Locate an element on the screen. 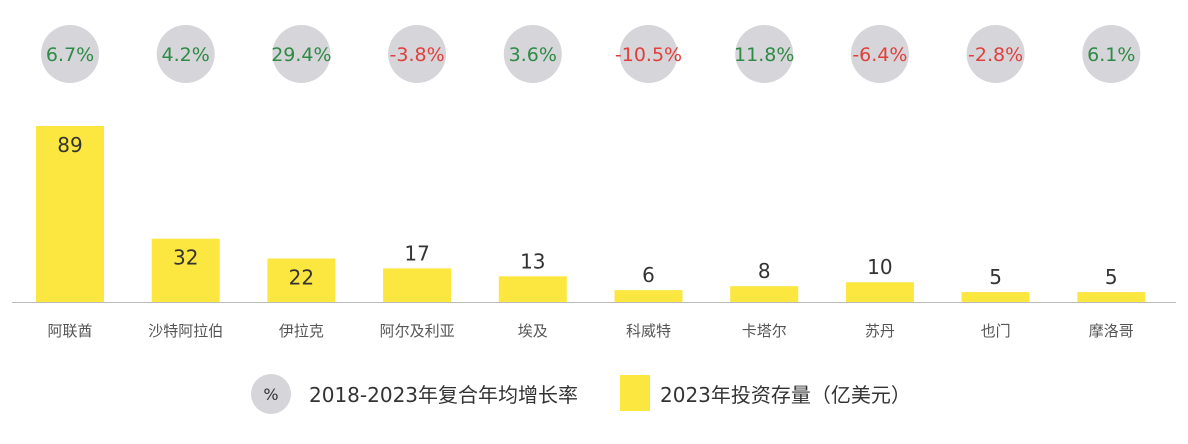  bar-value-label: 6 is located at coordinates (648, 275).